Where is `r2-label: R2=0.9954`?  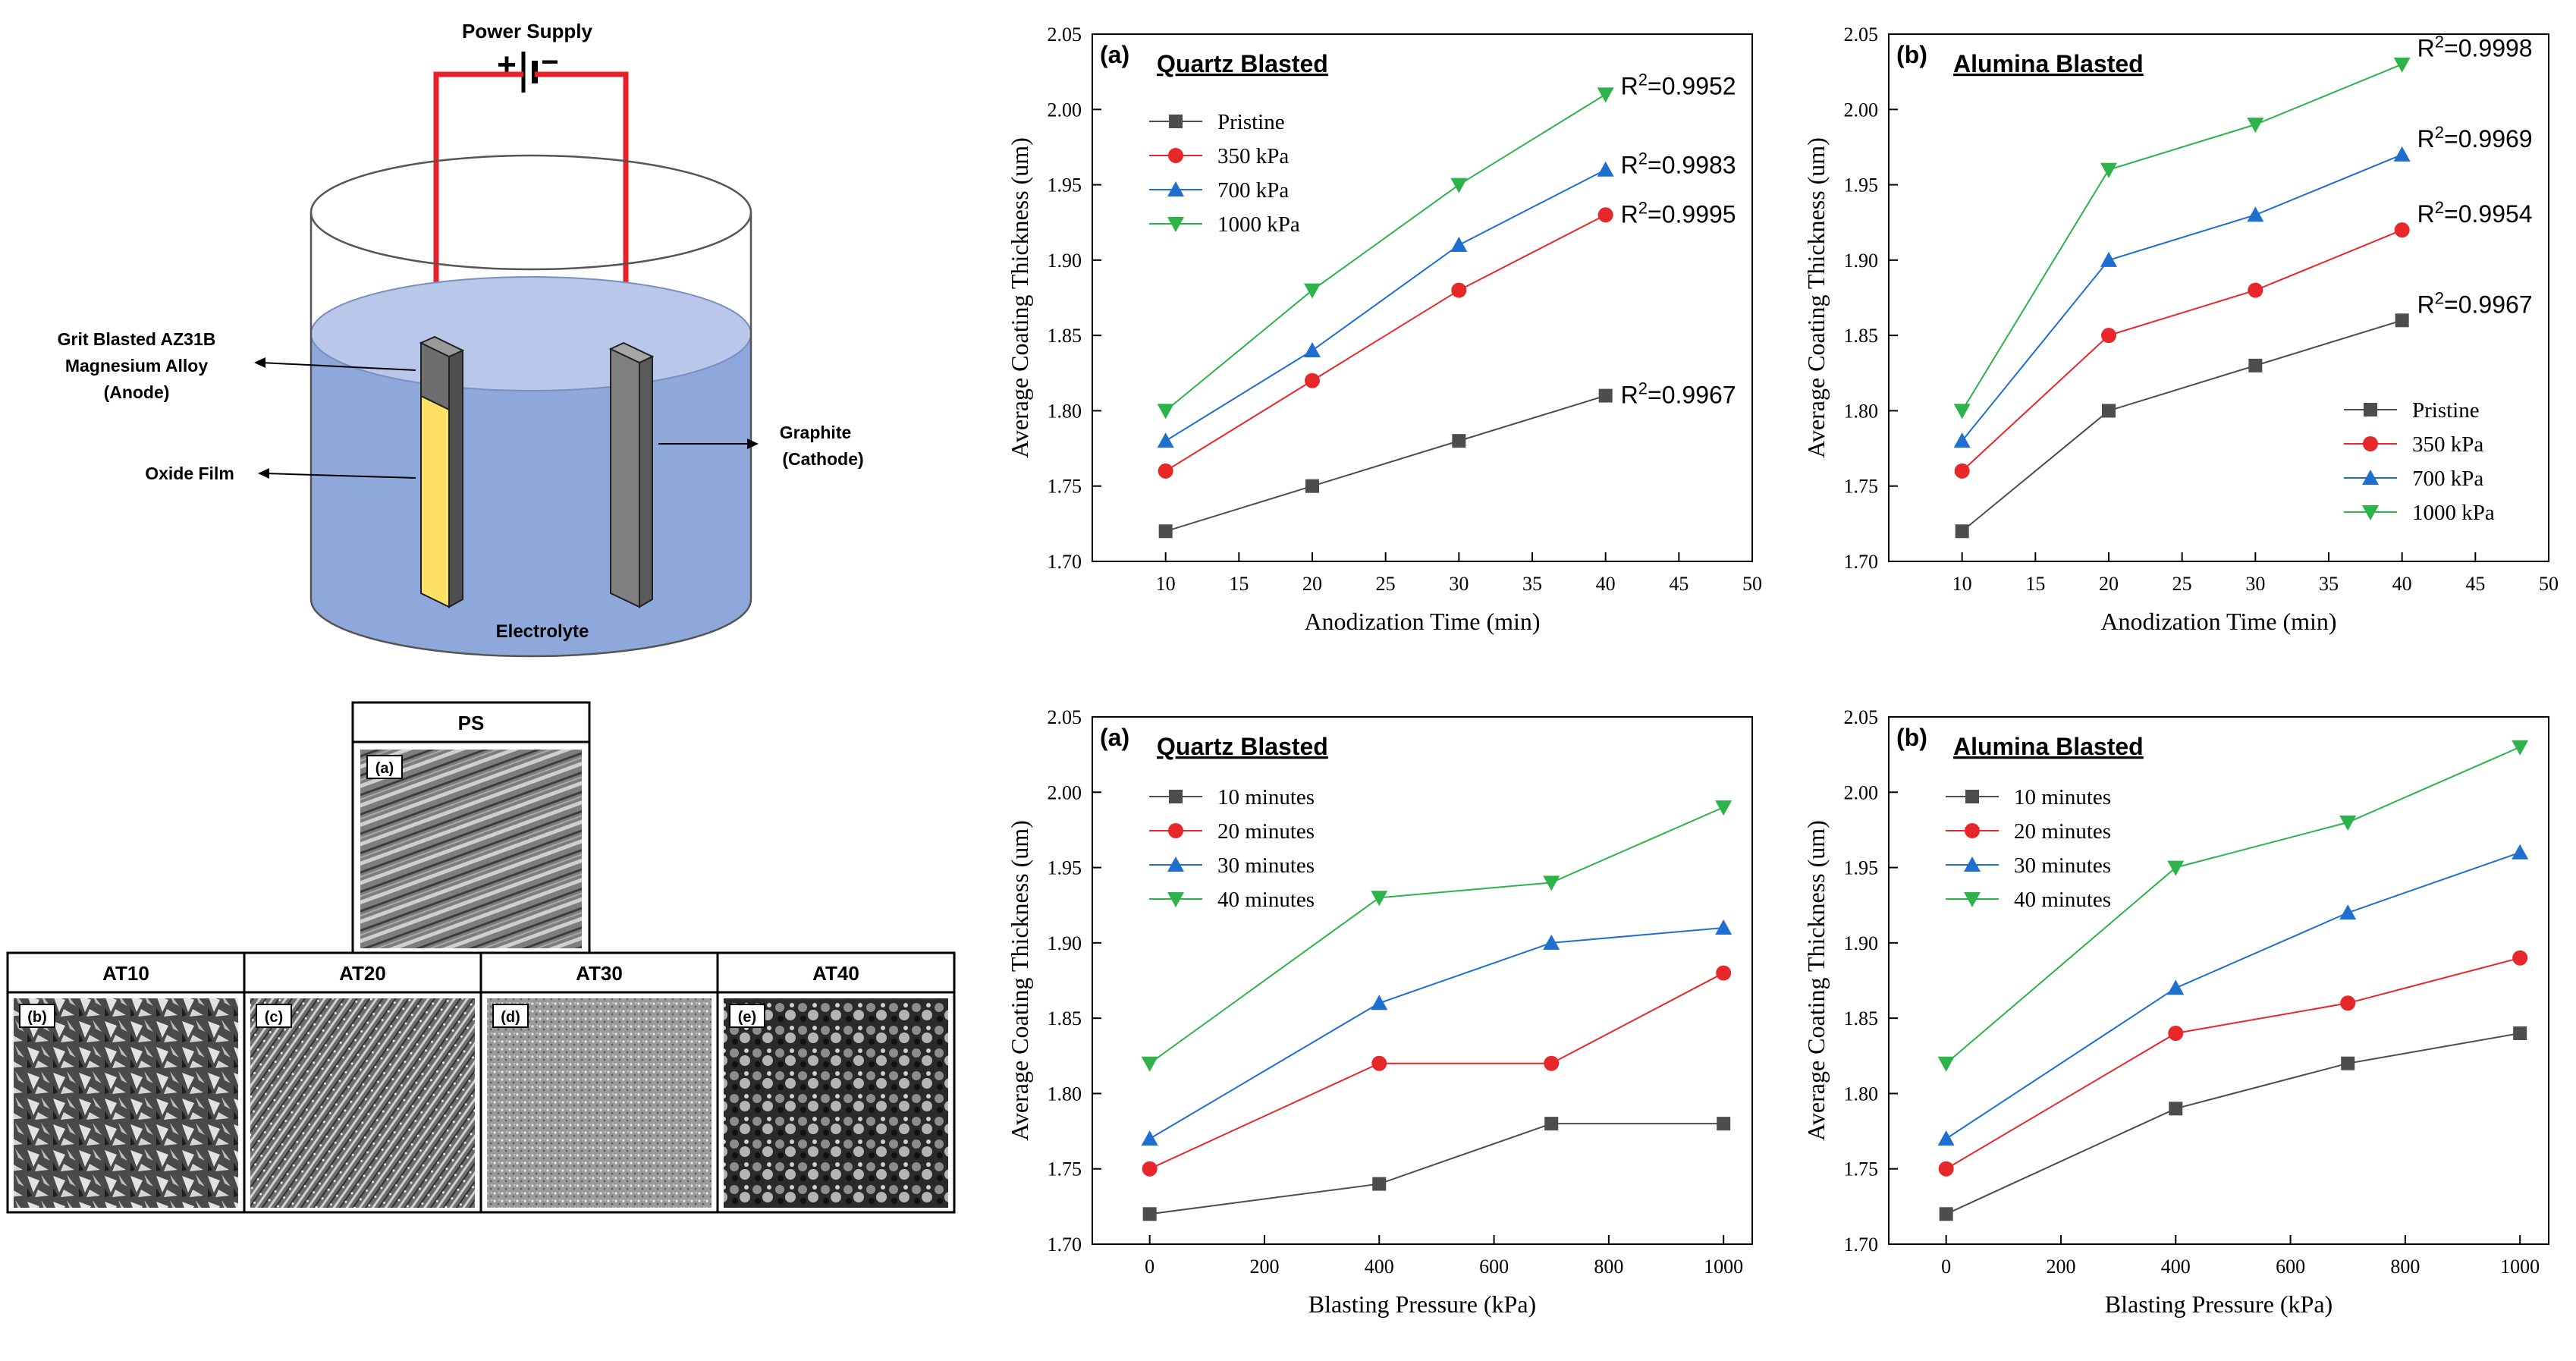 r2-label: R2=0.9954 is located at coordinates (2475, 213).